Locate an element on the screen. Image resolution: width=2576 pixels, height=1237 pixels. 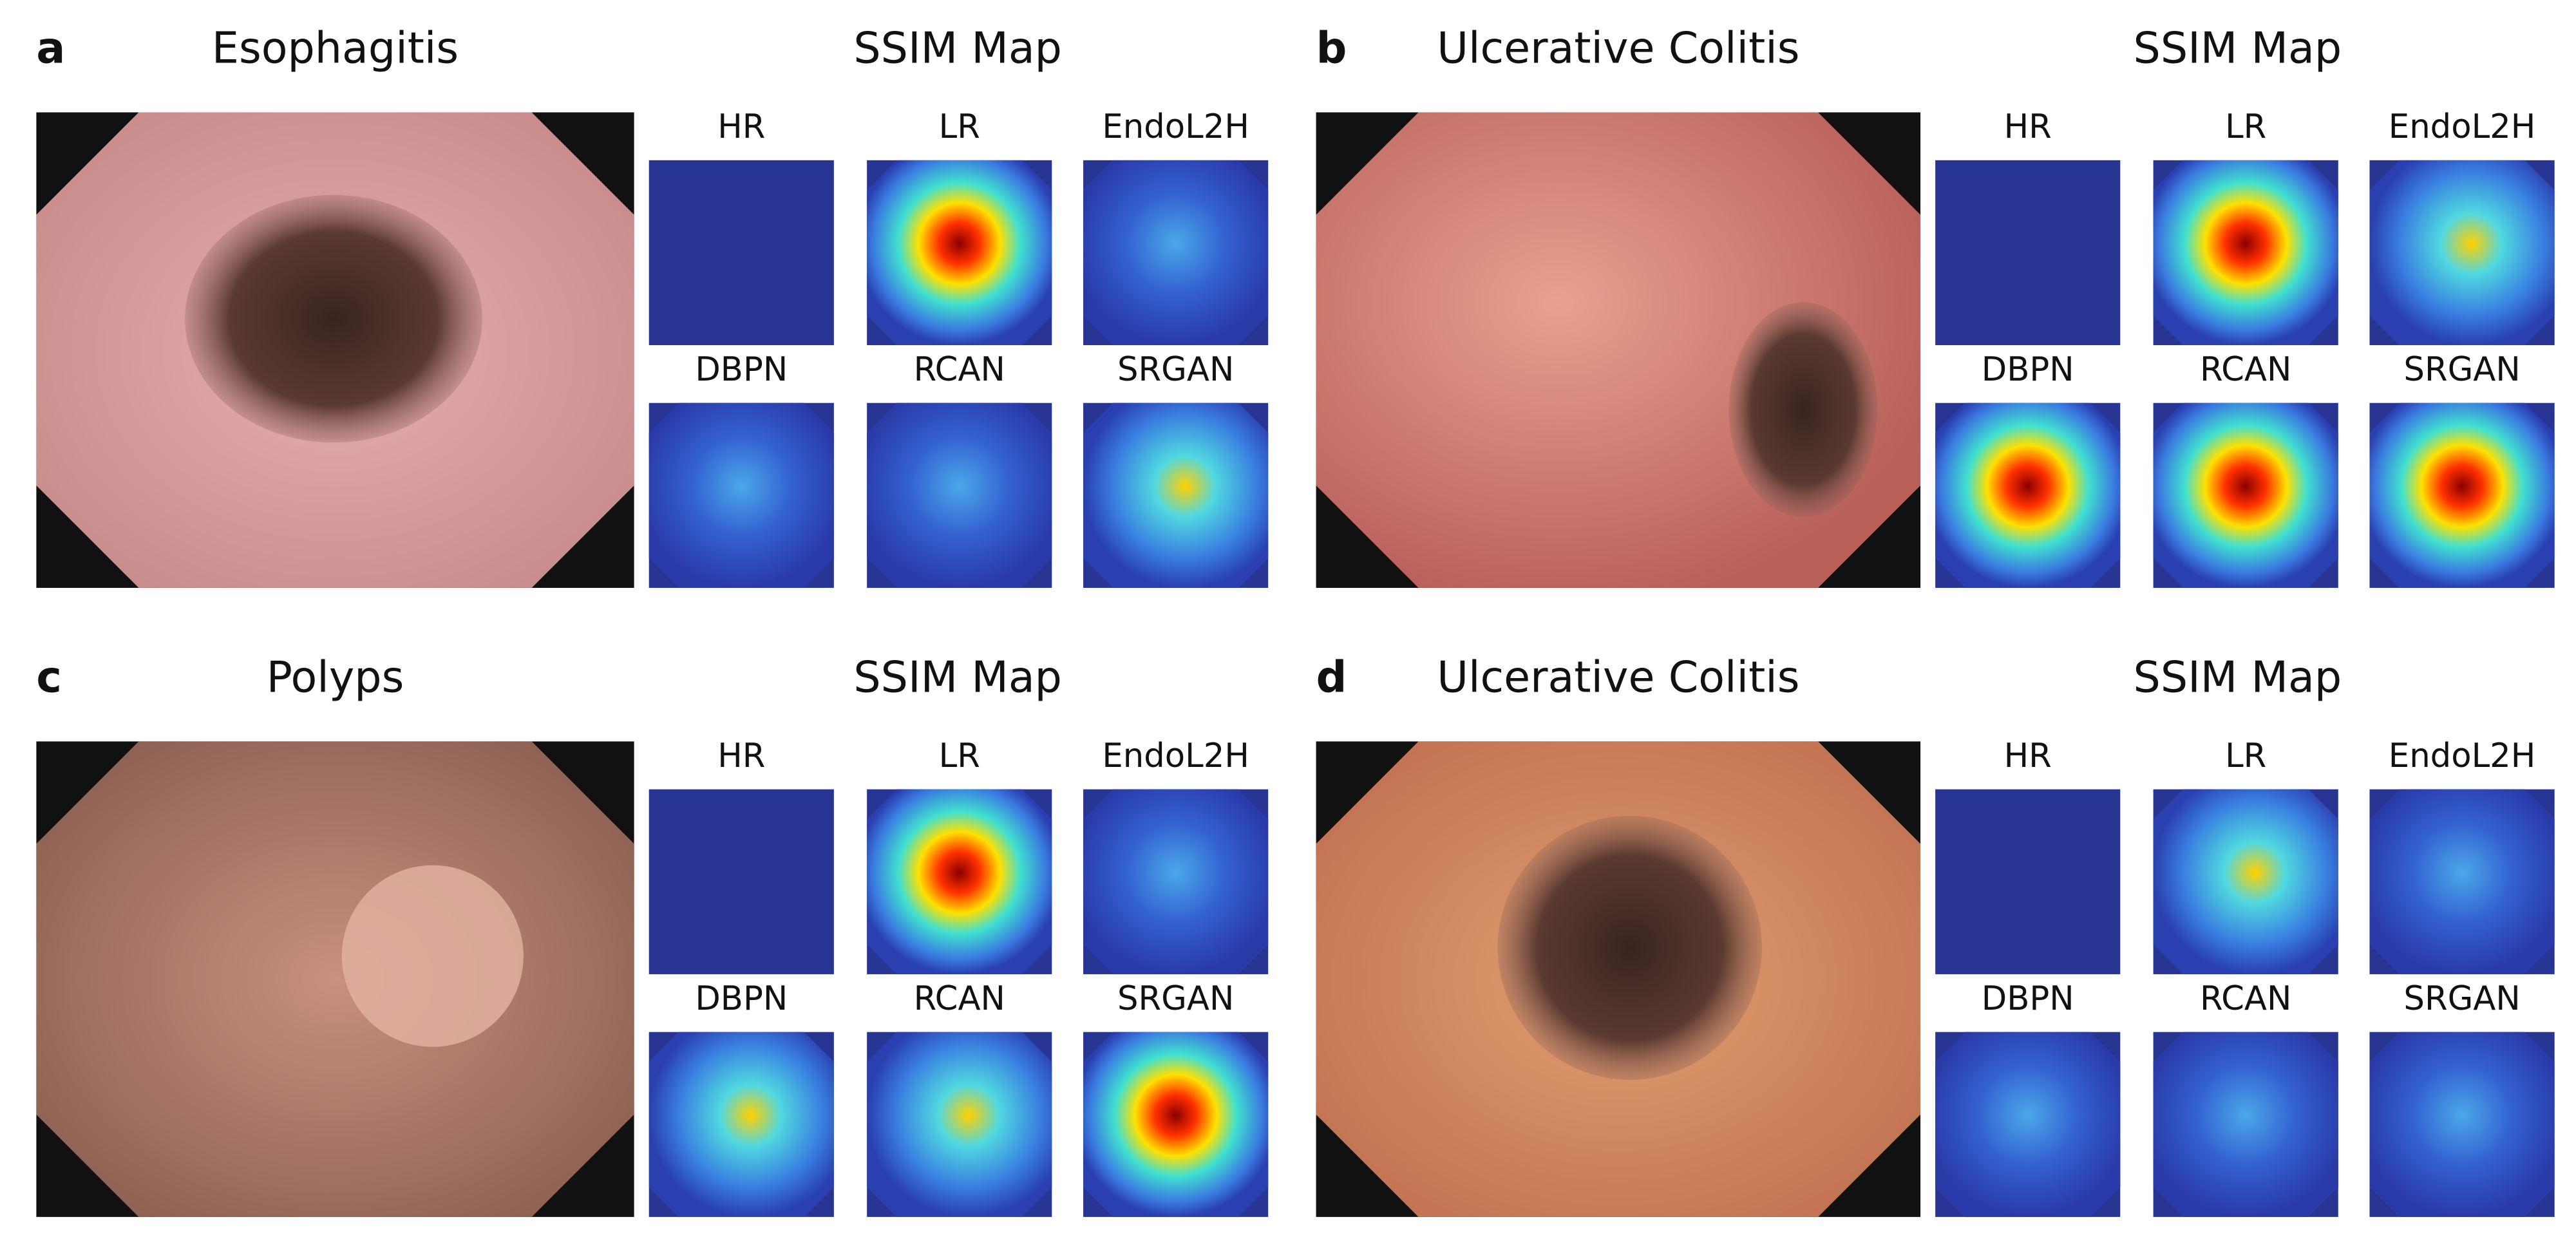
panel-title: Polyps is located at coordinates (335, 677).